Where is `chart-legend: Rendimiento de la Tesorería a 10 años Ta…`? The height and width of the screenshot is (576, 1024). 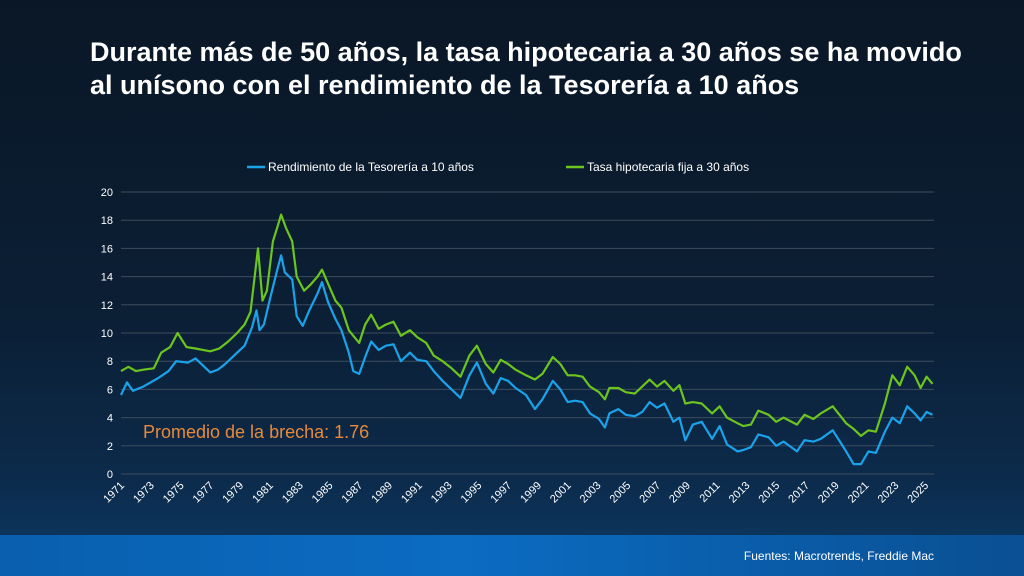
chart-legend: Rendimiento de la Tesorería a 10 años Ta… is located at coordinates (498, 167).